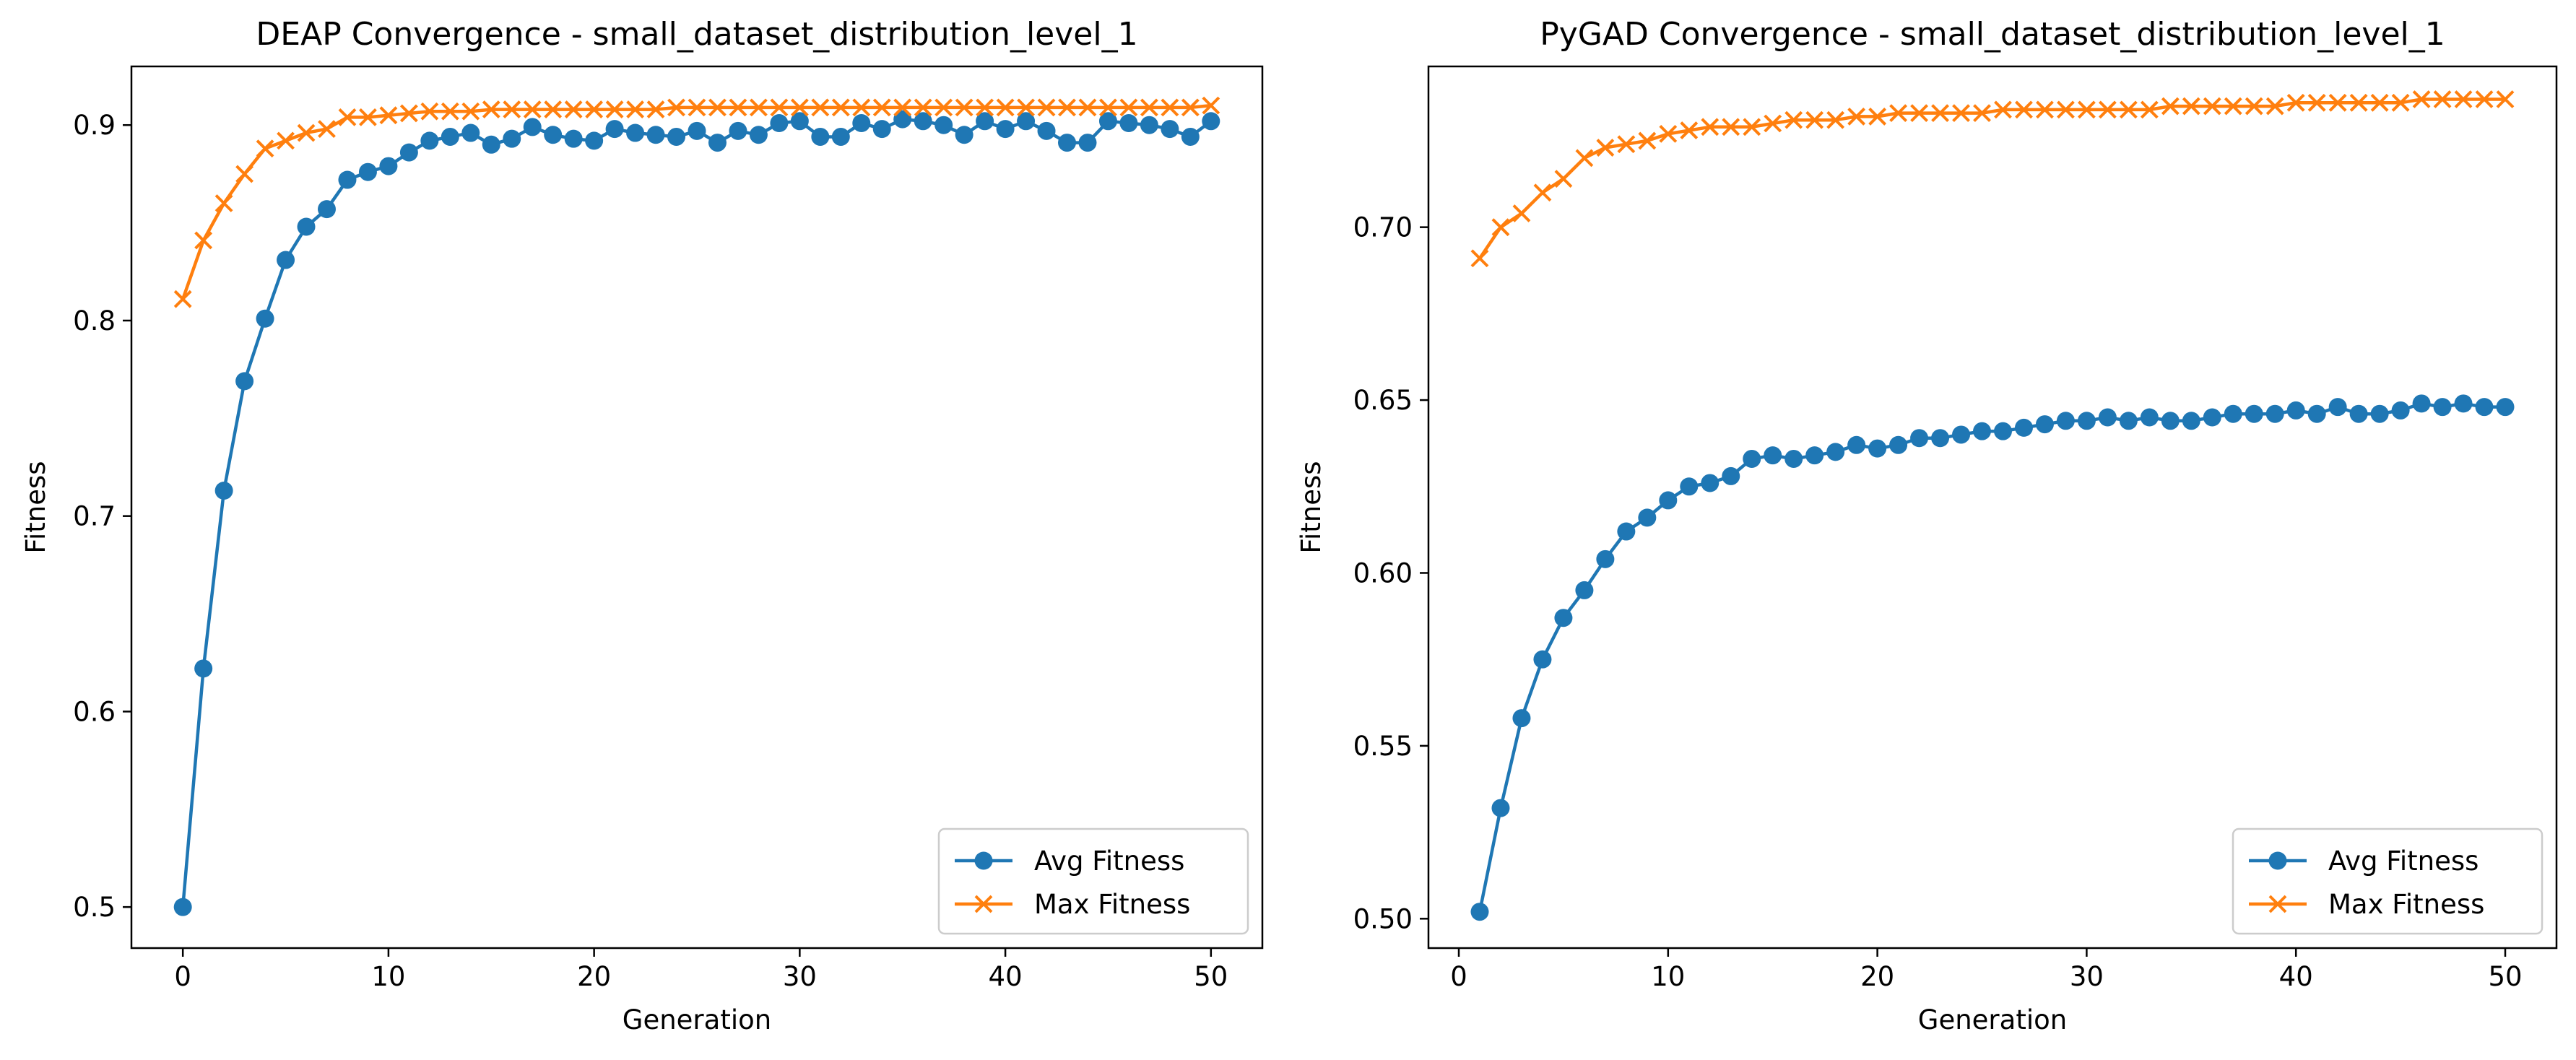 This screenshot has width=2576, height=1060. Describe the element at coordinates (1992, 1019) in the screenshot. I see `chart-1-xlabel: Generation` at that location.